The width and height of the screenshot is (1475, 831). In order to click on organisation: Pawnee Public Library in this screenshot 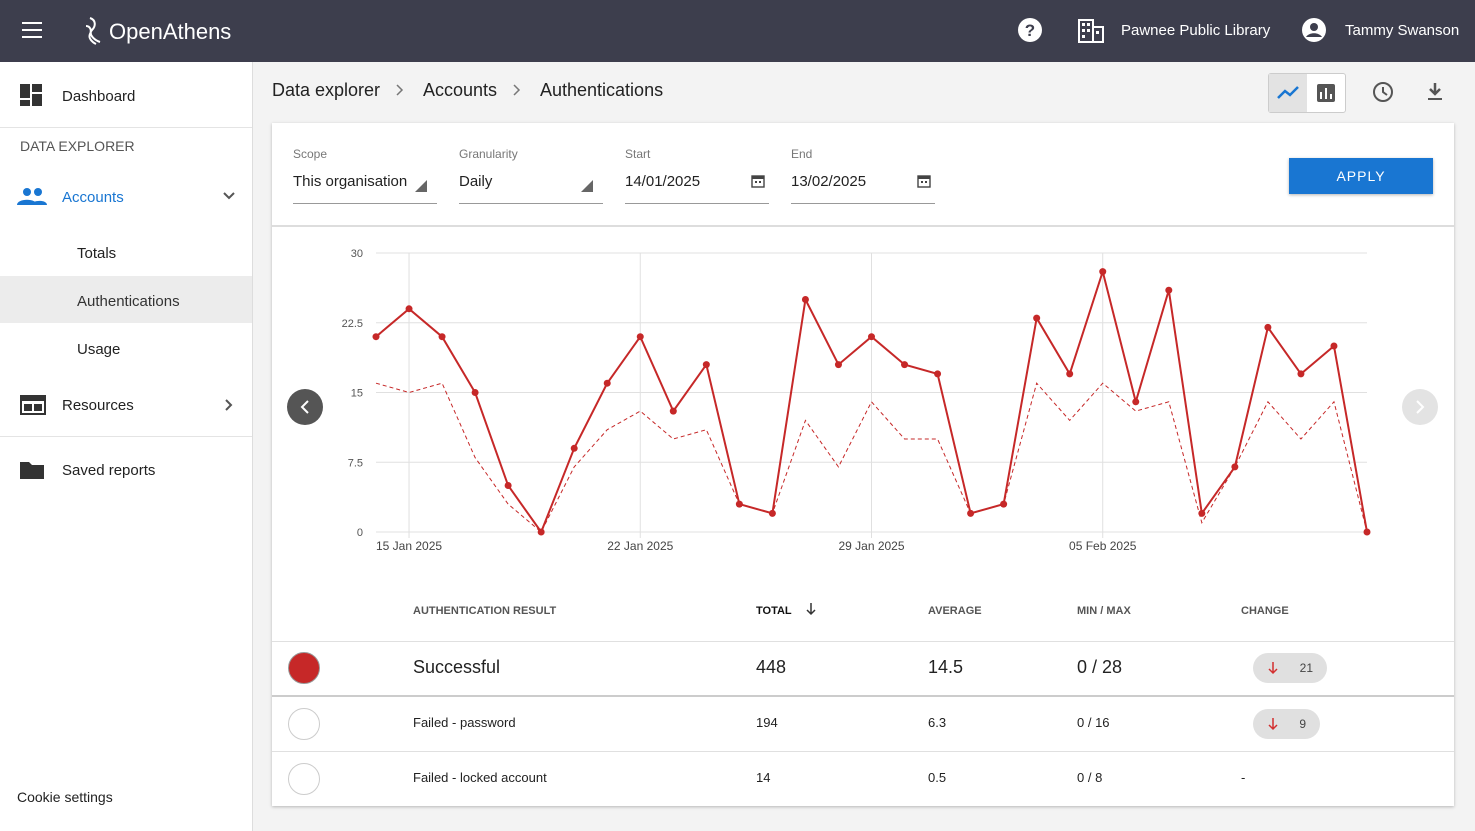, I will do `click(1195, 30)`.